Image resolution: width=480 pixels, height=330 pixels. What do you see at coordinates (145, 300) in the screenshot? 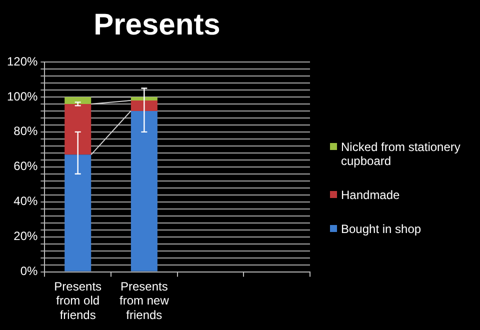
I see `x-tick-label: Presents from new friends` at bounding box center [145, 300].